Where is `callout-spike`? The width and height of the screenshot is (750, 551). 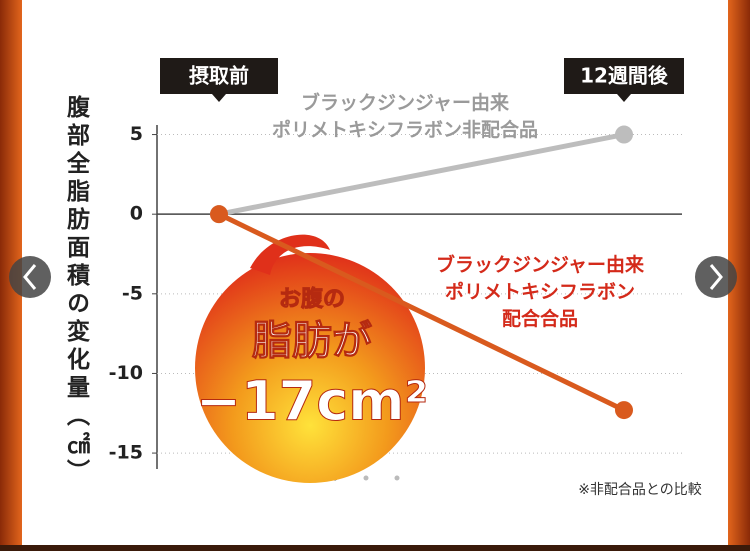
callout-spike is located at coordinates (290, 254).